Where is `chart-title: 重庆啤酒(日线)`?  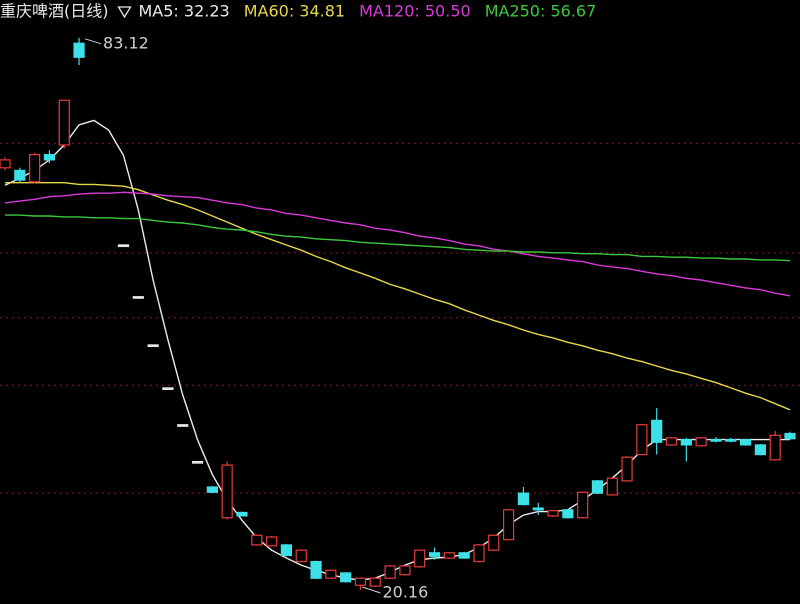 chart-title: 重庆啤酒(日线) is located at coordinates (54, 11).